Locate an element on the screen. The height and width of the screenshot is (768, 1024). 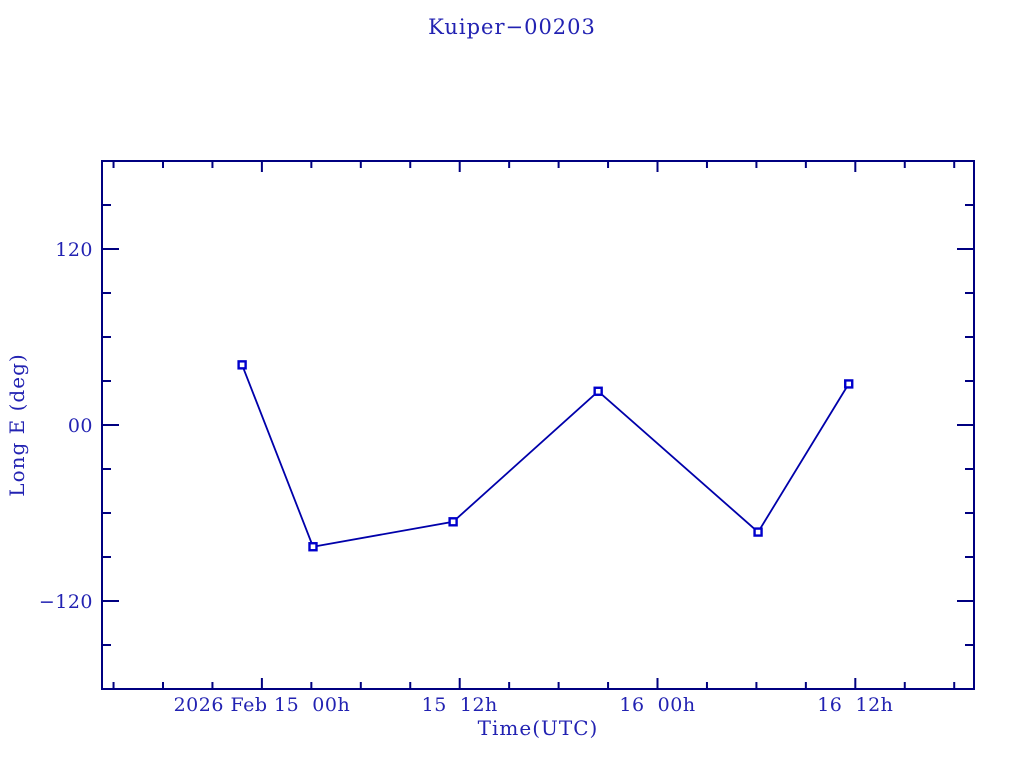
x-tick-label: 16 00h is located at coordinates (657, 705).